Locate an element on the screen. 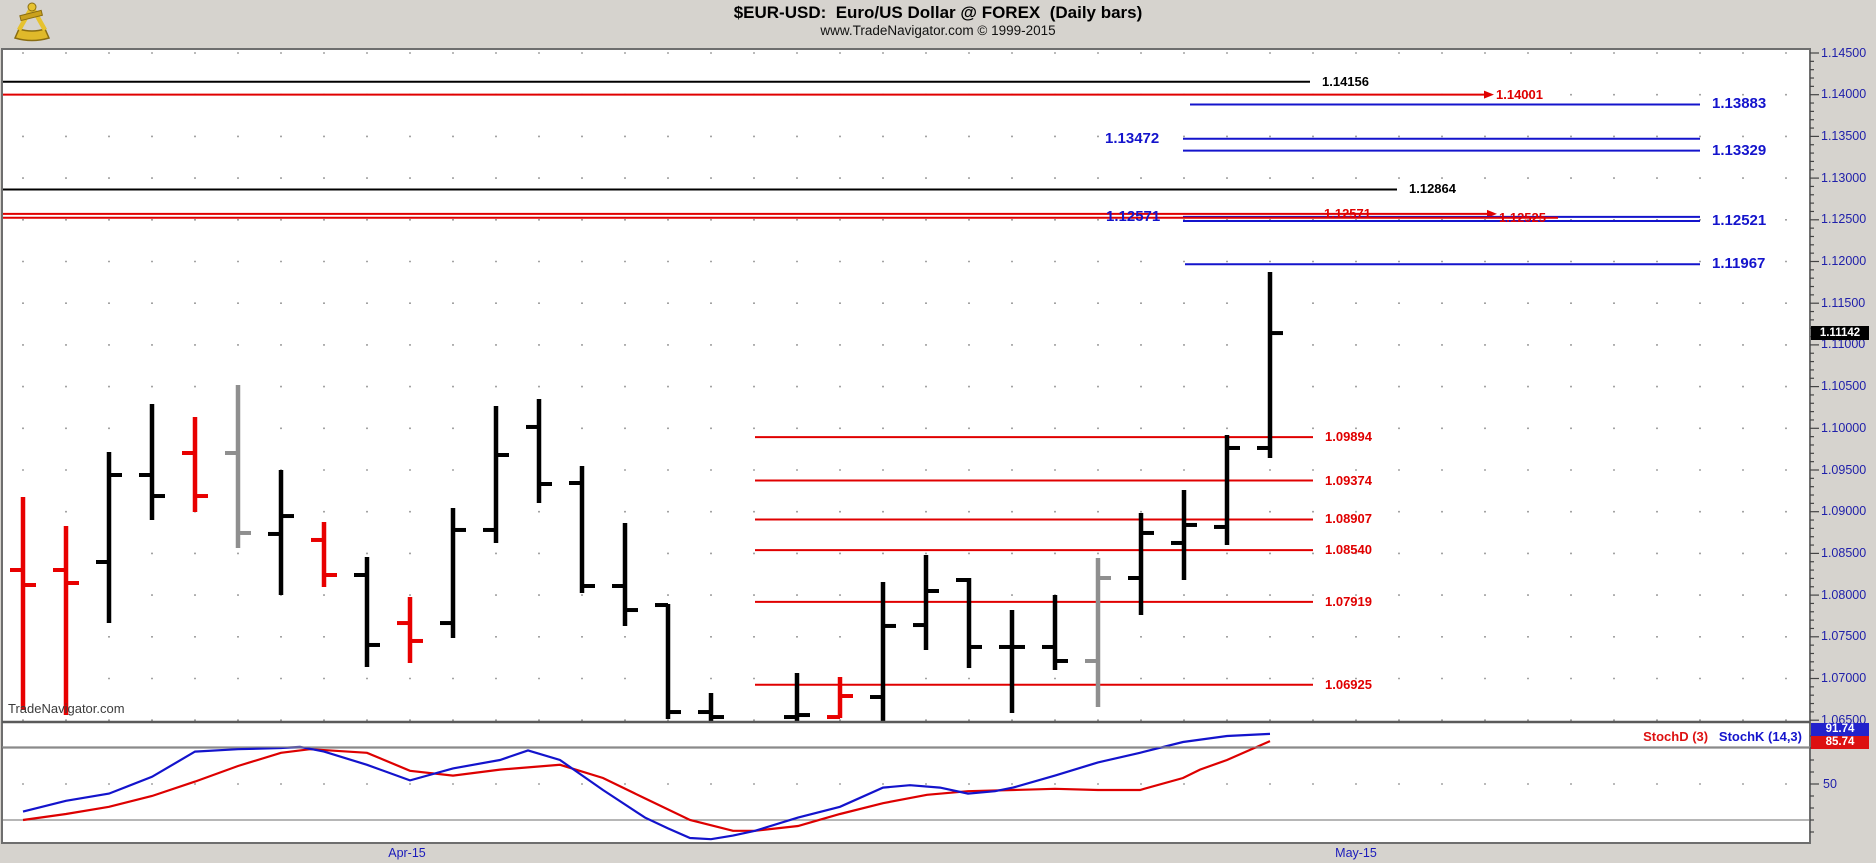 The image size is (1876, 863). level-label-1.12864: 1.12864 is located at coordinates (1432, 189).